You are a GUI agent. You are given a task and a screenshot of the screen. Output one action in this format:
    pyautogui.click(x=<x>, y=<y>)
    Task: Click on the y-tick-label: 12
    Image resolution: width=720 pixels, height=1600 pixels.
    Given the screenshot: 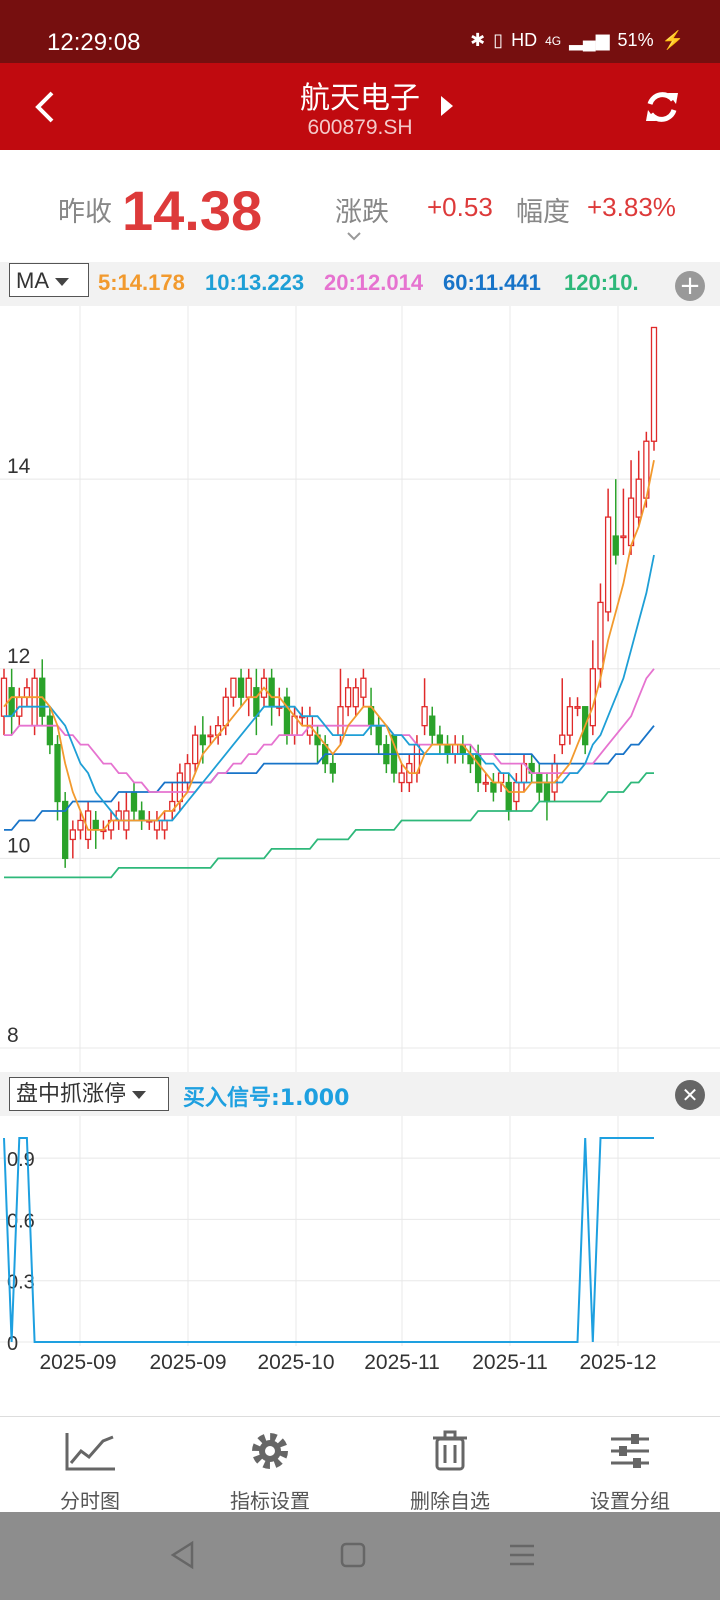 What is the action you would take?
    pyautogui.click(x=18, y=656)
    